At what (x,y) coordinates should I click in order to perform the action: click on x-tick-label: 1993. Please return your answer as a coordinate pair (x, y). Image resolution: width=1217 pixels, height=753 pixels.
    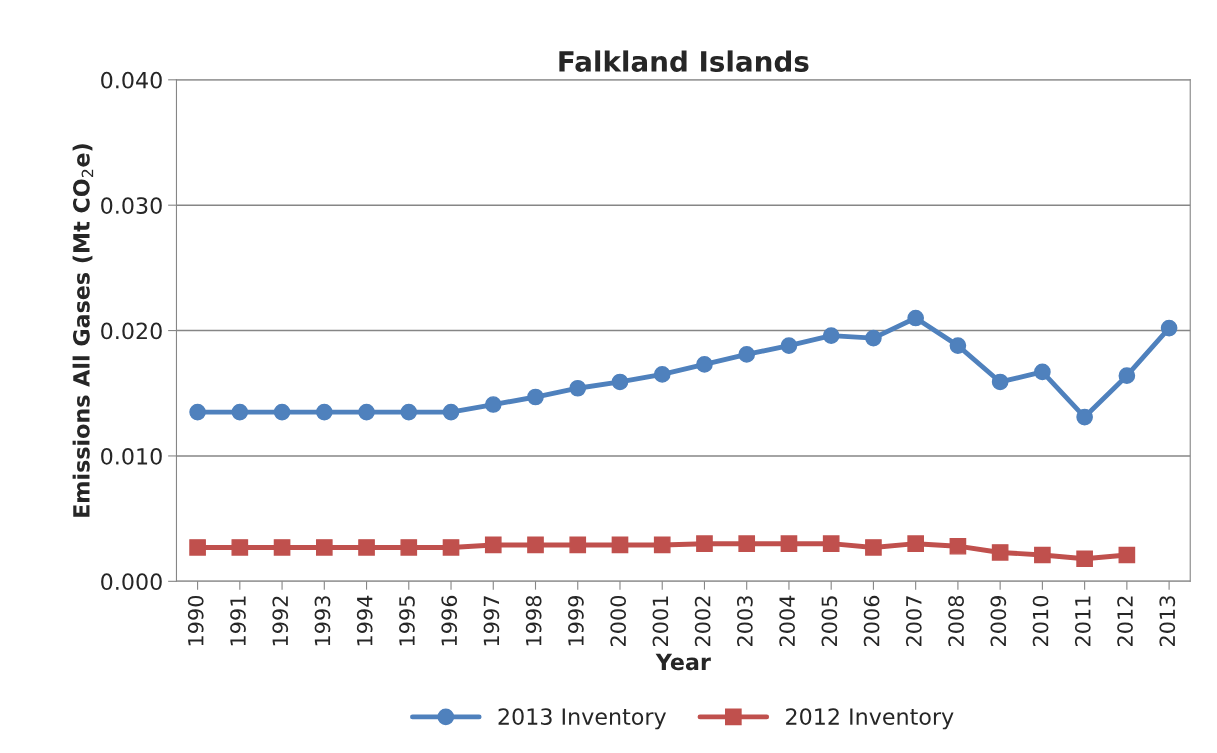
    Looking at the image, I should click on (322, 621).